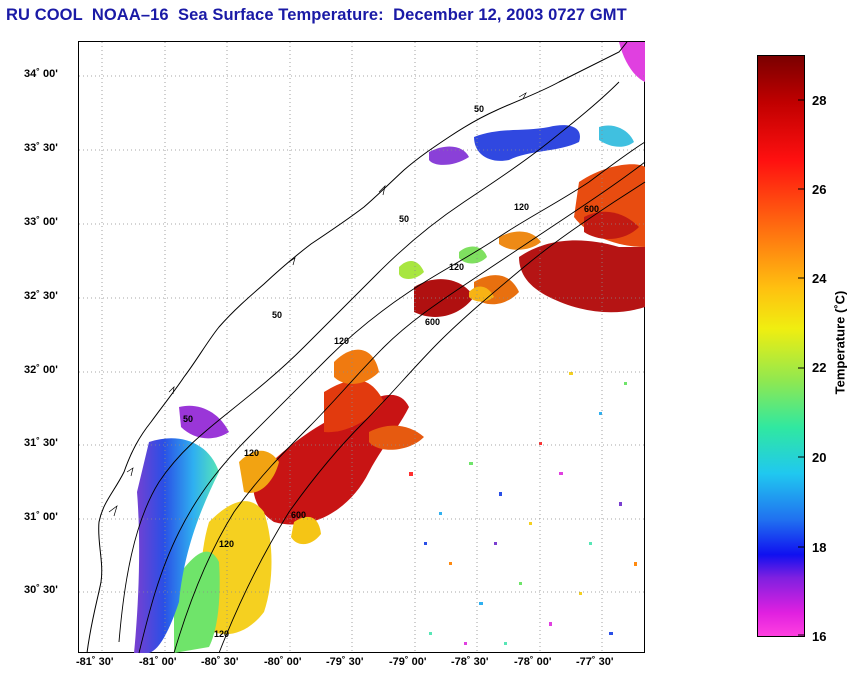 The width and height of the screenshot is (849, 673). What do you see at coordinates (95, 662) in the screenshot?
I see `lon-label: -81˚ 30'` at bounding box center [95, 662].